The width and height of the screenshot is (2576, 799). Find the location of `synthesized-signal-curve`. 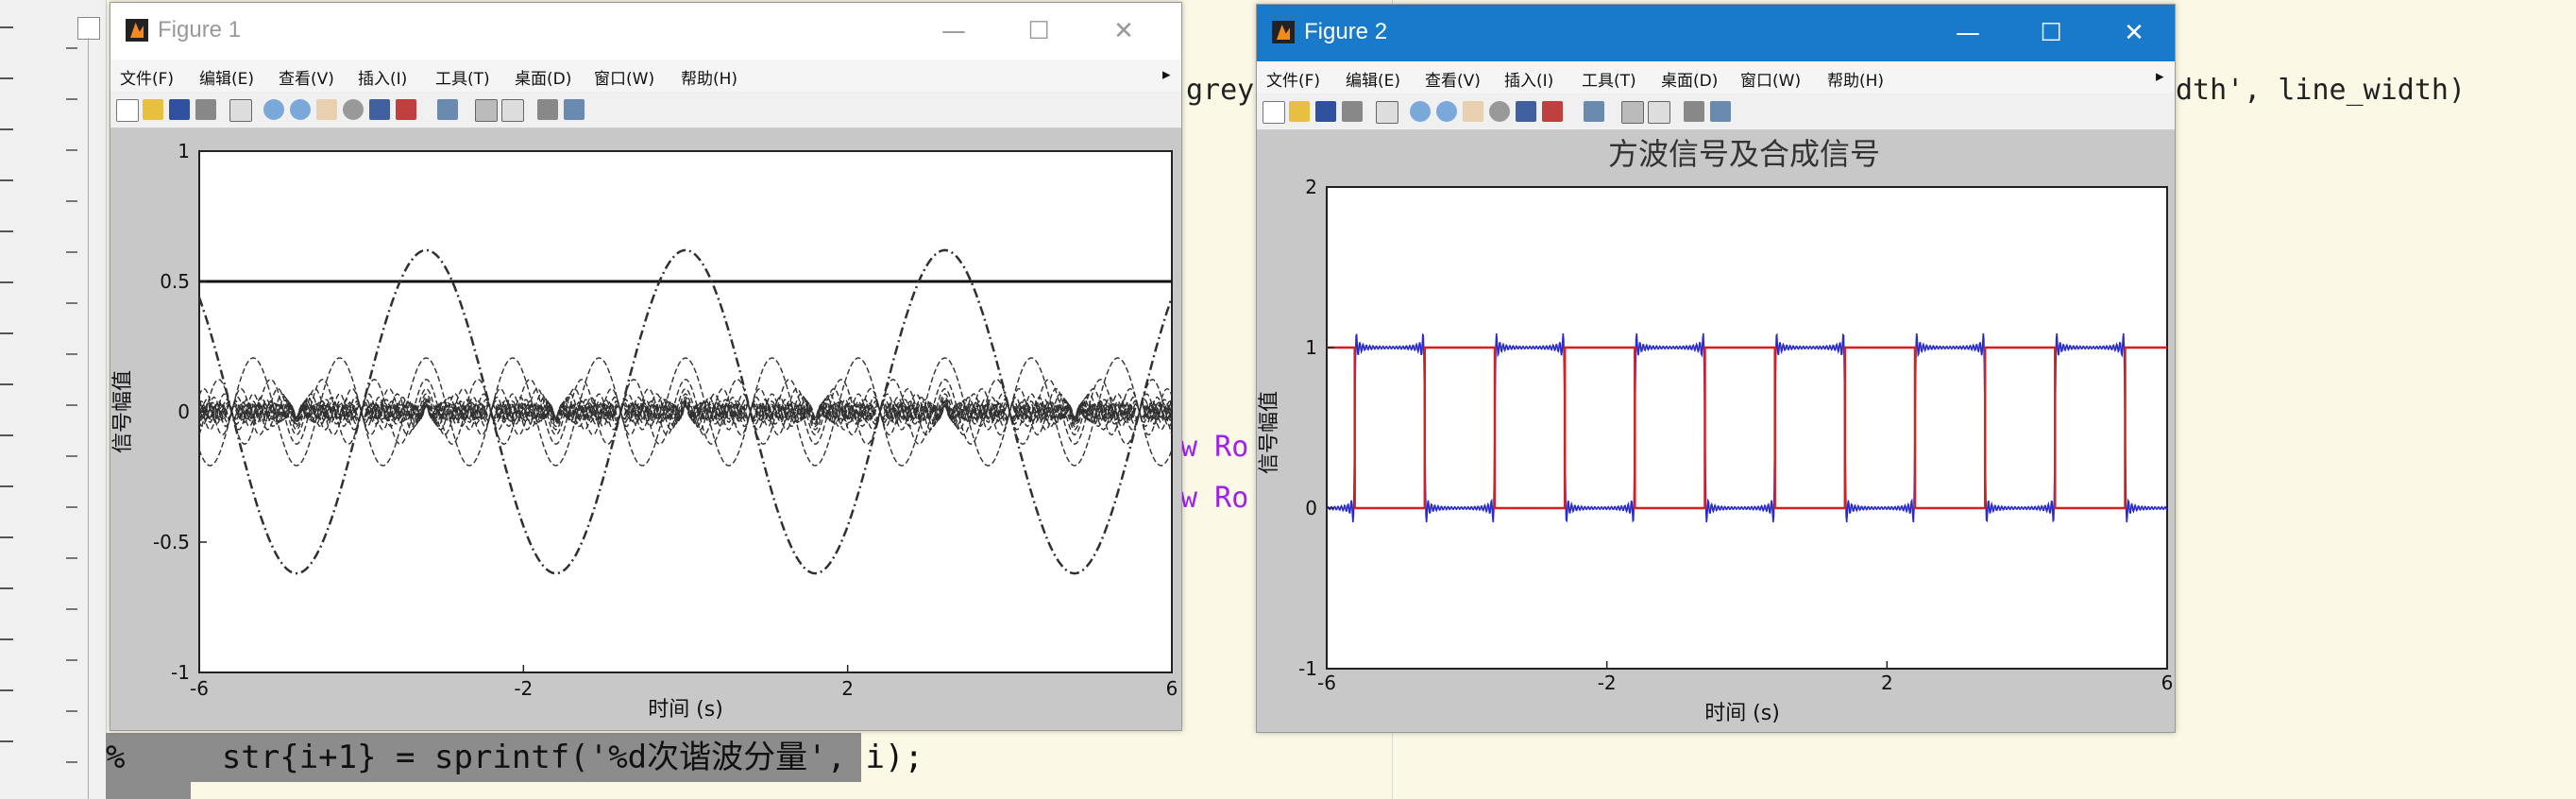

synthesized-signal-curve is located at coordinates (1747, 427).